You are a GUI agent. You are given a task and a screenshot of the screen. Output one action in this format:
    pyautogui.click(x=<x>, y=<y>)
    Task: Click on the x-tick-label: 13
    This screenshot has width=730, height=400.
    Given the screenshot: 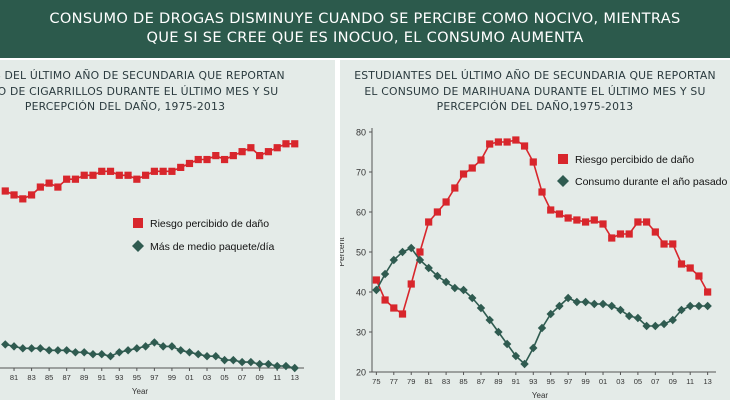 What is the action you would take?
    pyautogui.click(x=707, y=381)
    